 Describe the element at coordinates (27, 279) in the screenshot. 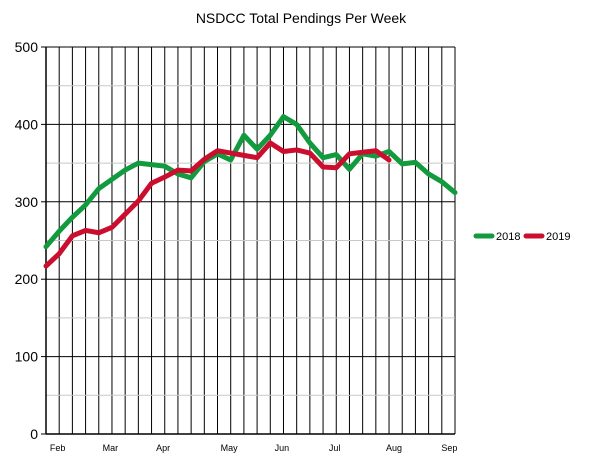

I see `y-tick-label: 200` at that location.